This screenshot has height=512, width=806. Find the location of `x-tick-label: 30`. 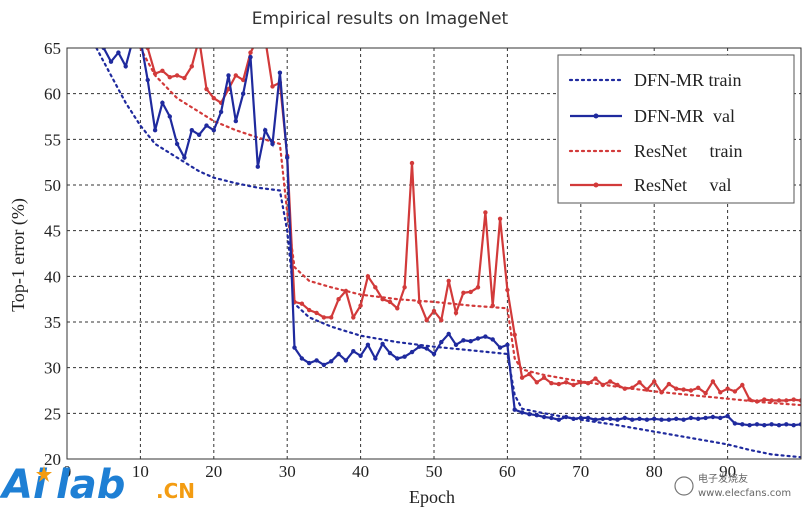

x-tick-label: 30 is located at coordinates (287, 471).